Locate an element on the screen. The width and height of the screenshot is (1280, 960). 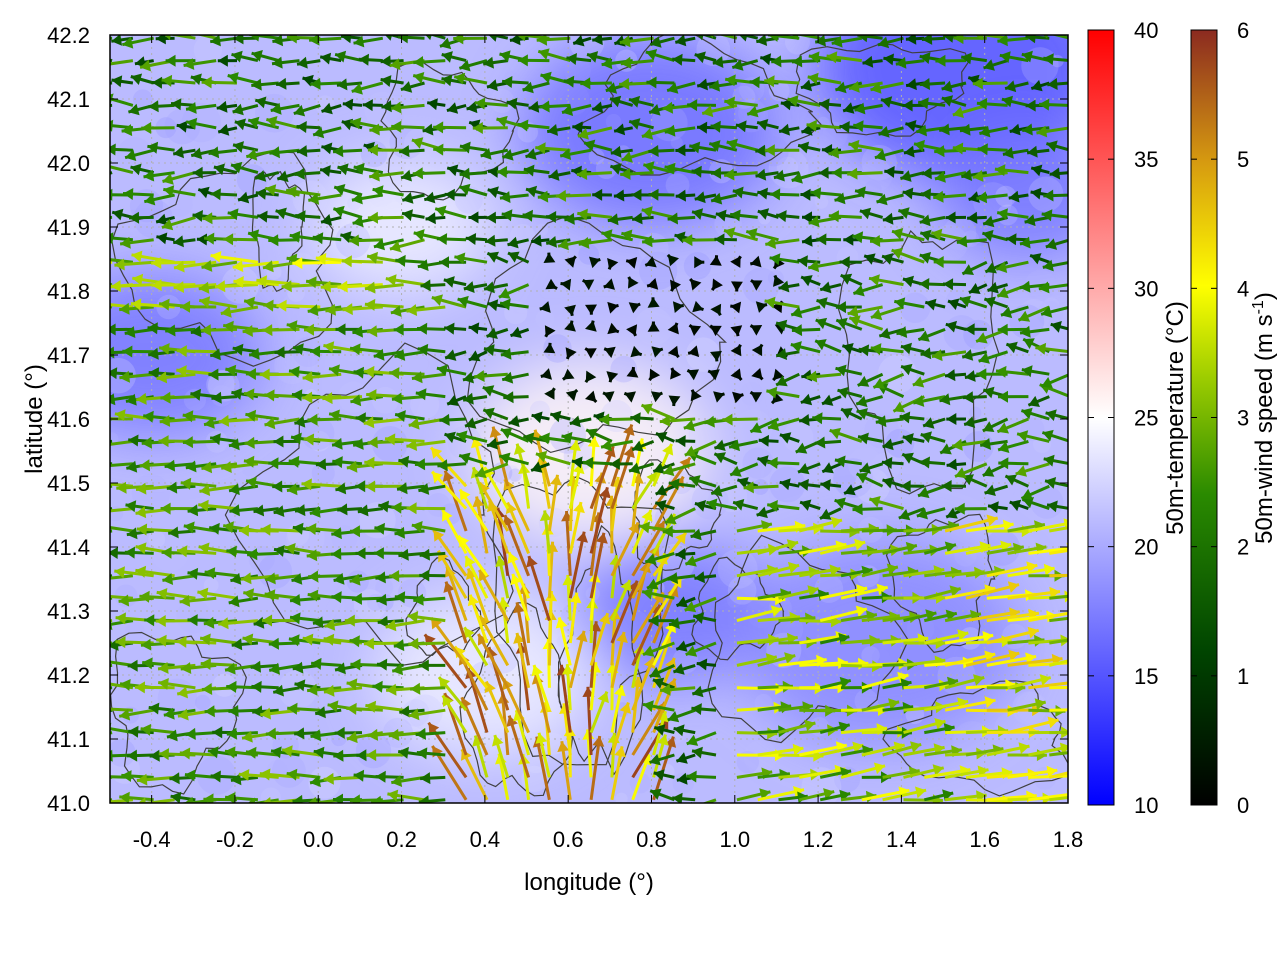
x-tick-label: 1.0 is located at coordinates (734, 839).